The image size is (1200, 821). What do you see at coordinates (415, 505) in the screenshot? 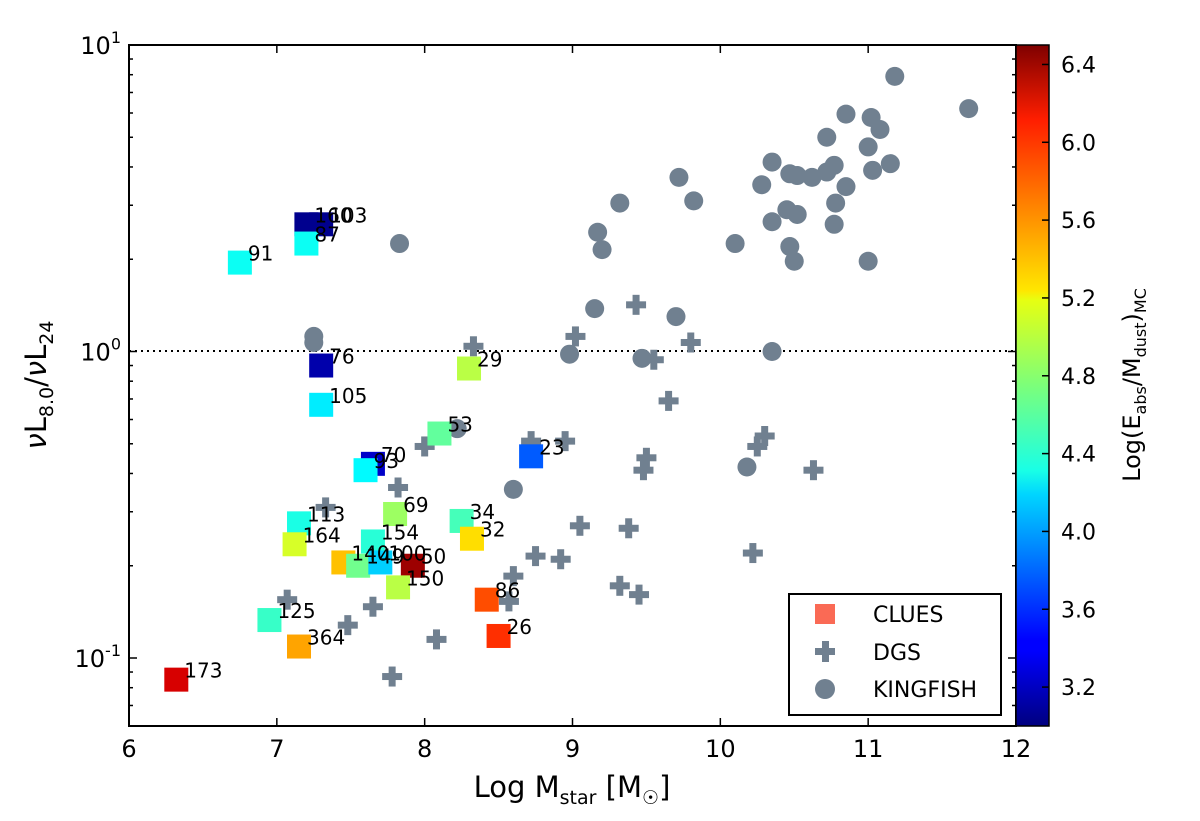
I see `clues-point-label: 69` at bounding box center [415, 505].